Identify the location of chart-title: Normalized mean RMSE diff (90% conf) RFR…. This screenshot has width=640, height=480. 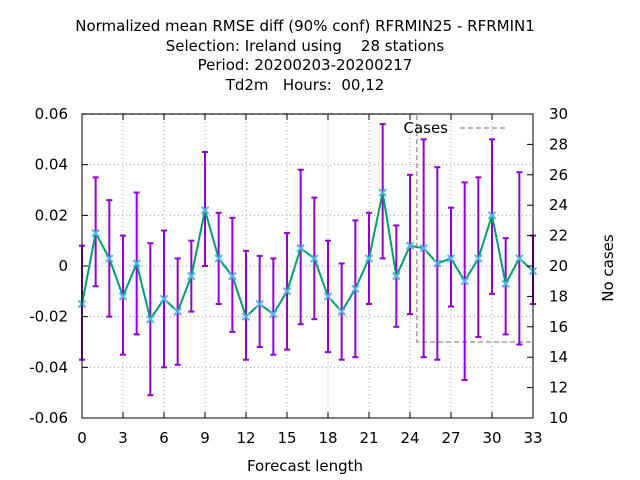
(305, 55).